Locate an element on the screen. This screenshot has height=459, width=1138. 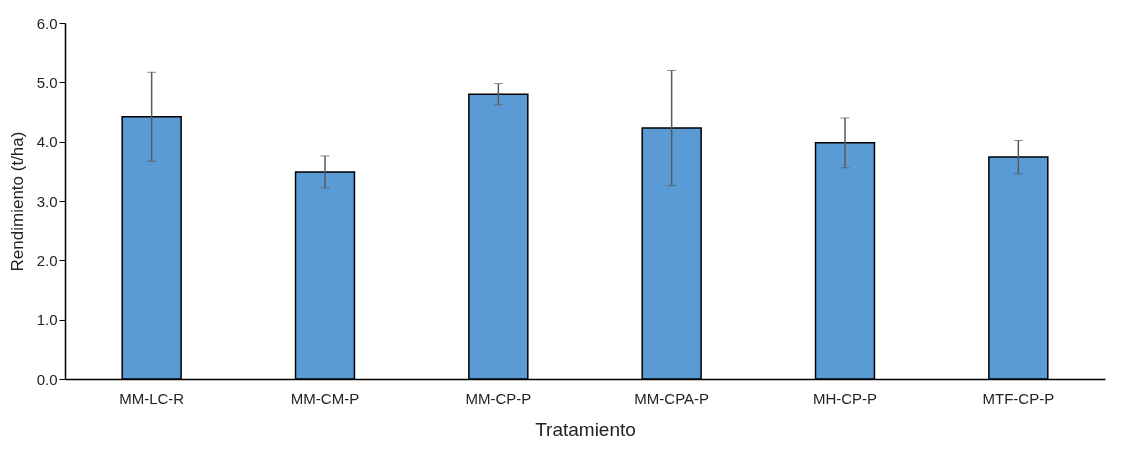
y-tick-label: 3.0 is located at coordinates (47, 201).